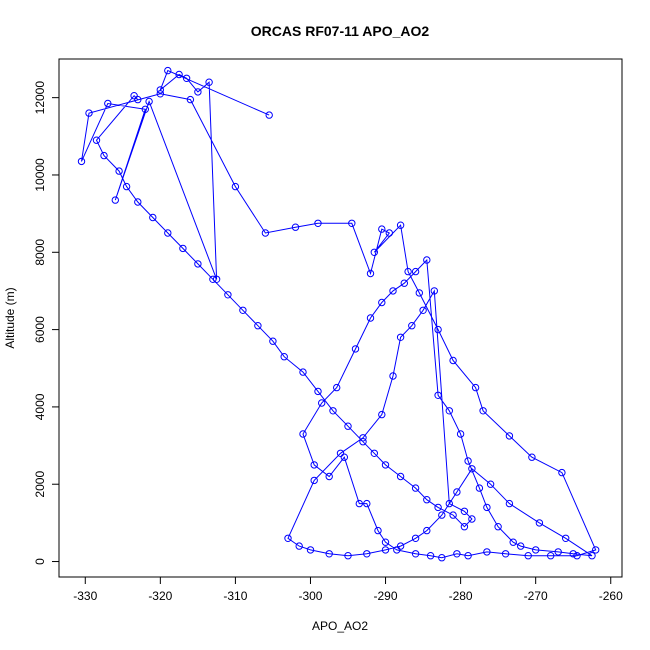 The height and width of the screenshot is (650, 650). Describe the element at coordinates (10, 317) in the screenshot. I see `y-axis-label: Altitude (m)` at that location.